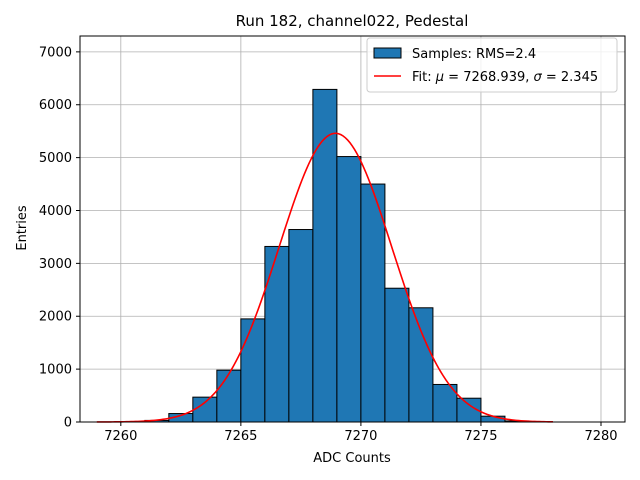 The height and width of the screenshot is (480, 640). I want to click on chart-title: Run 182, channel022, Pedestal, so click(352, 21).